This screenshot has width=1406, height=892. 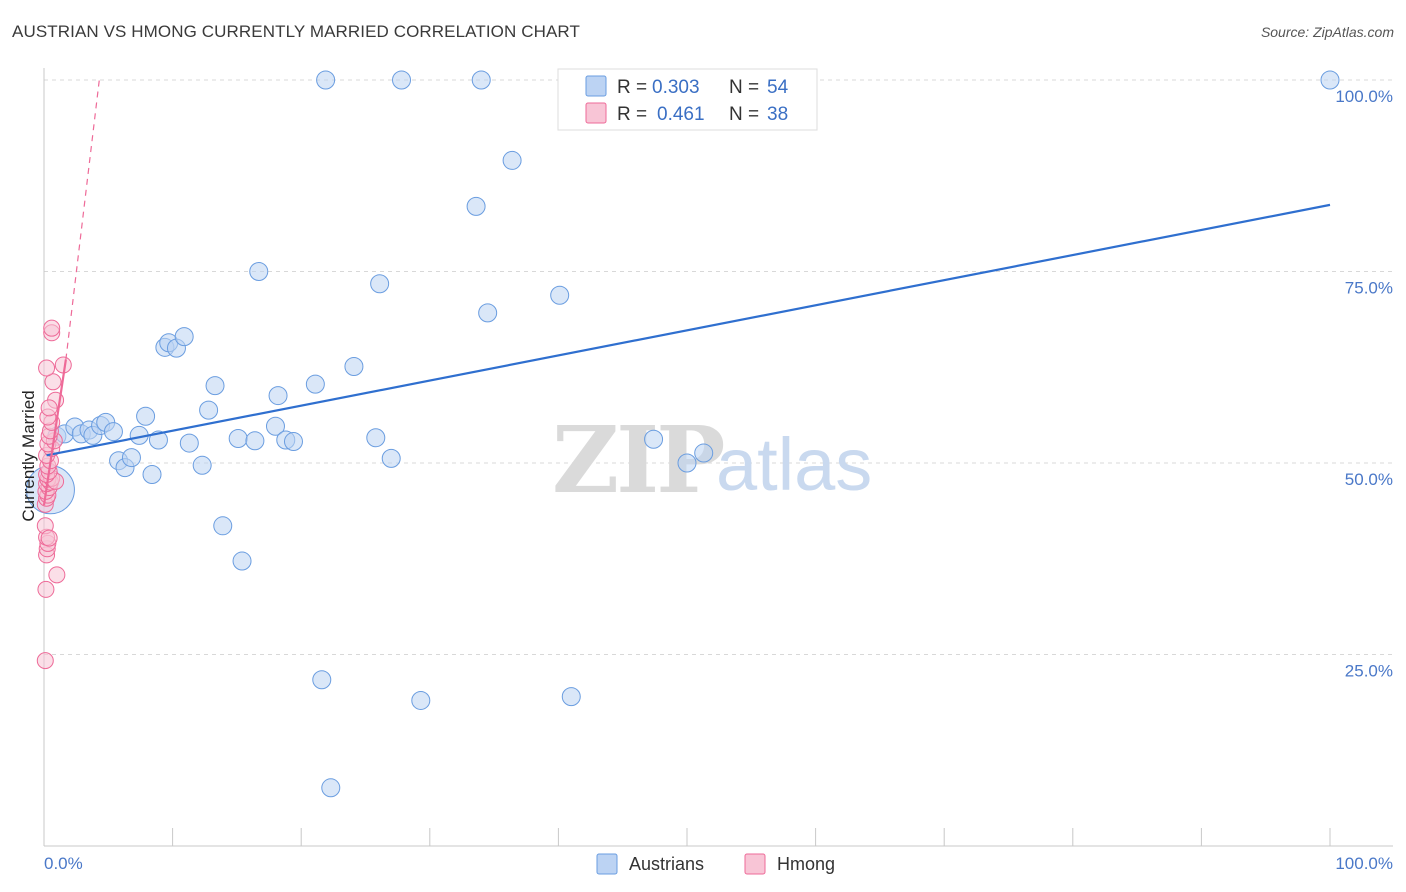 What do you see at coordinates (1364, 863) in the screenshot?
I see `x-tick-label-max: 100.0%` at bounding box center [1364, 863].